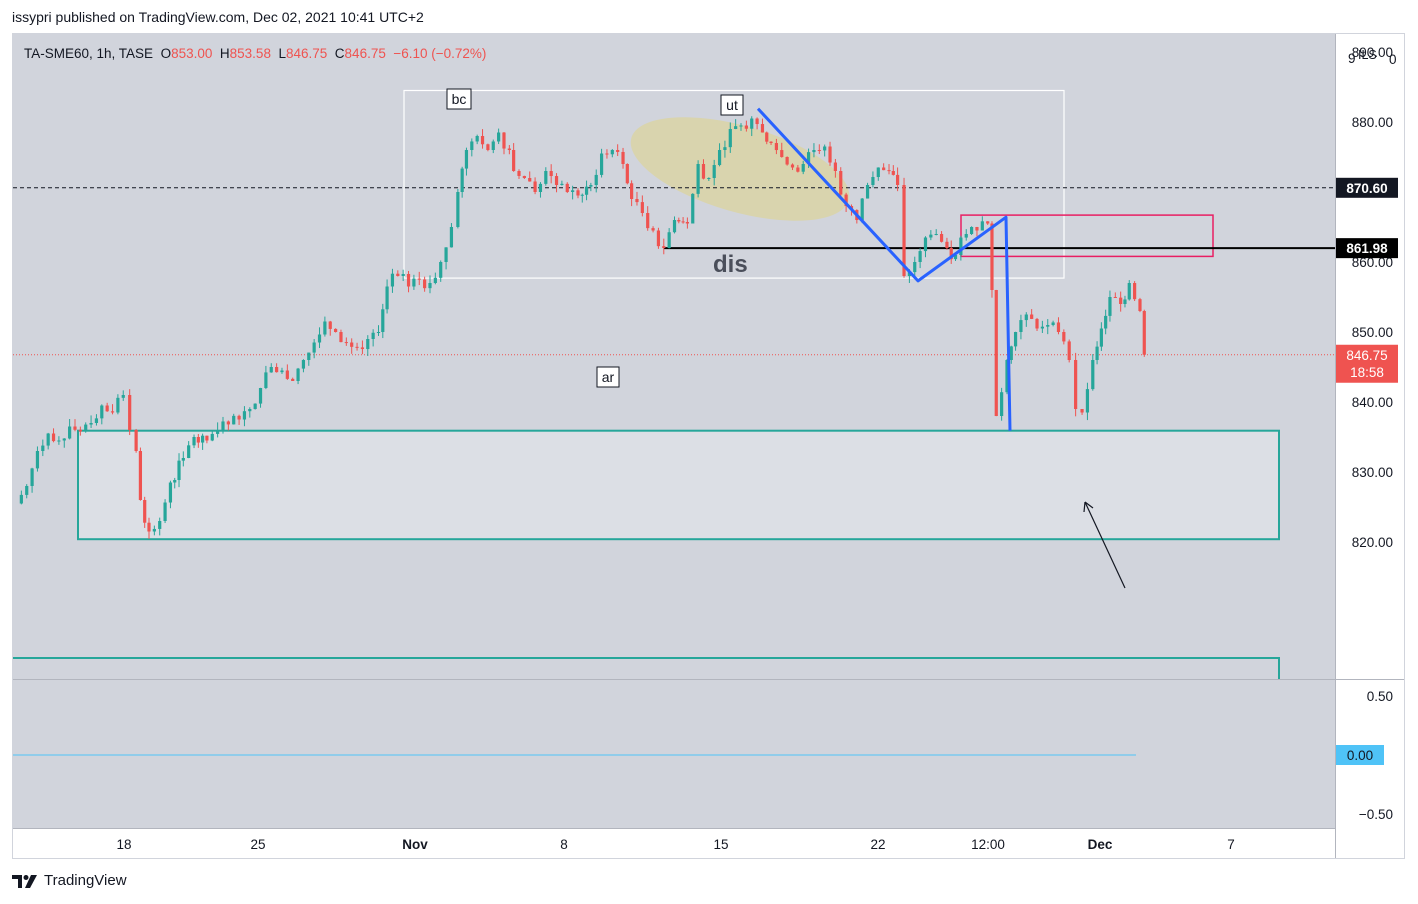 This screenshot has width=1418, height=904. What do you see at coordinates (69, 880) in the screenshot?
I see `tradingview-footer: TradingView` at bounding box center [69, 880].